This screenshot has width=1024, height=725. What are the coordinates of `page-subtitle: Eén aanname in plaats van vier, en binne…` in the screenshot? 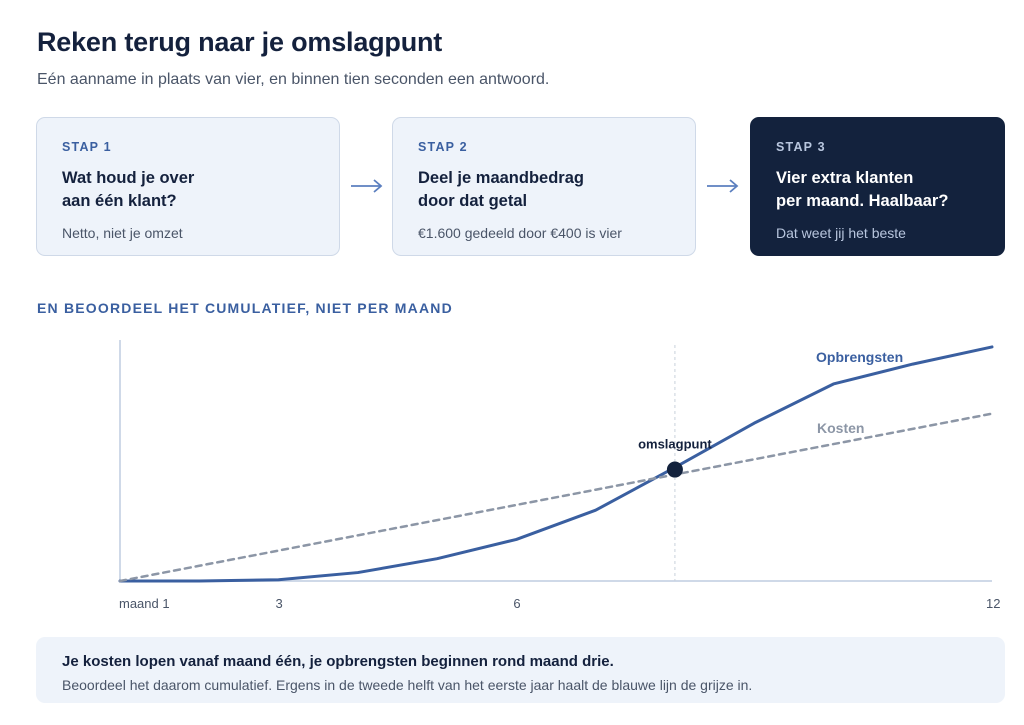 It's located at (293, 79).